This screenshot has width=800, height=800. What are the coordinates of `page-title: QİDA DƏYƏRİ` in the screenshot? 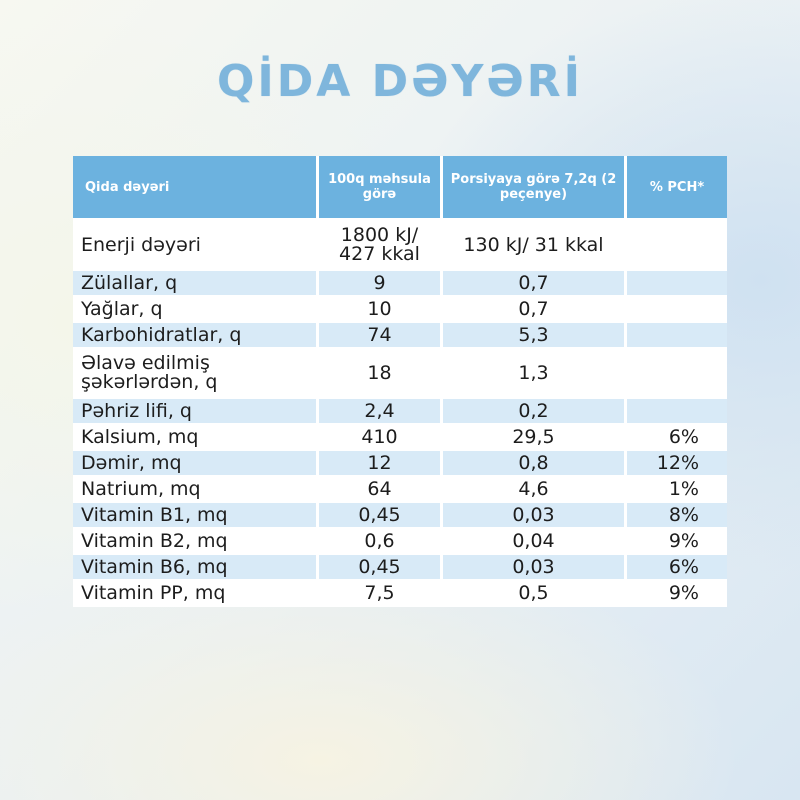 It's located at (400, 81).